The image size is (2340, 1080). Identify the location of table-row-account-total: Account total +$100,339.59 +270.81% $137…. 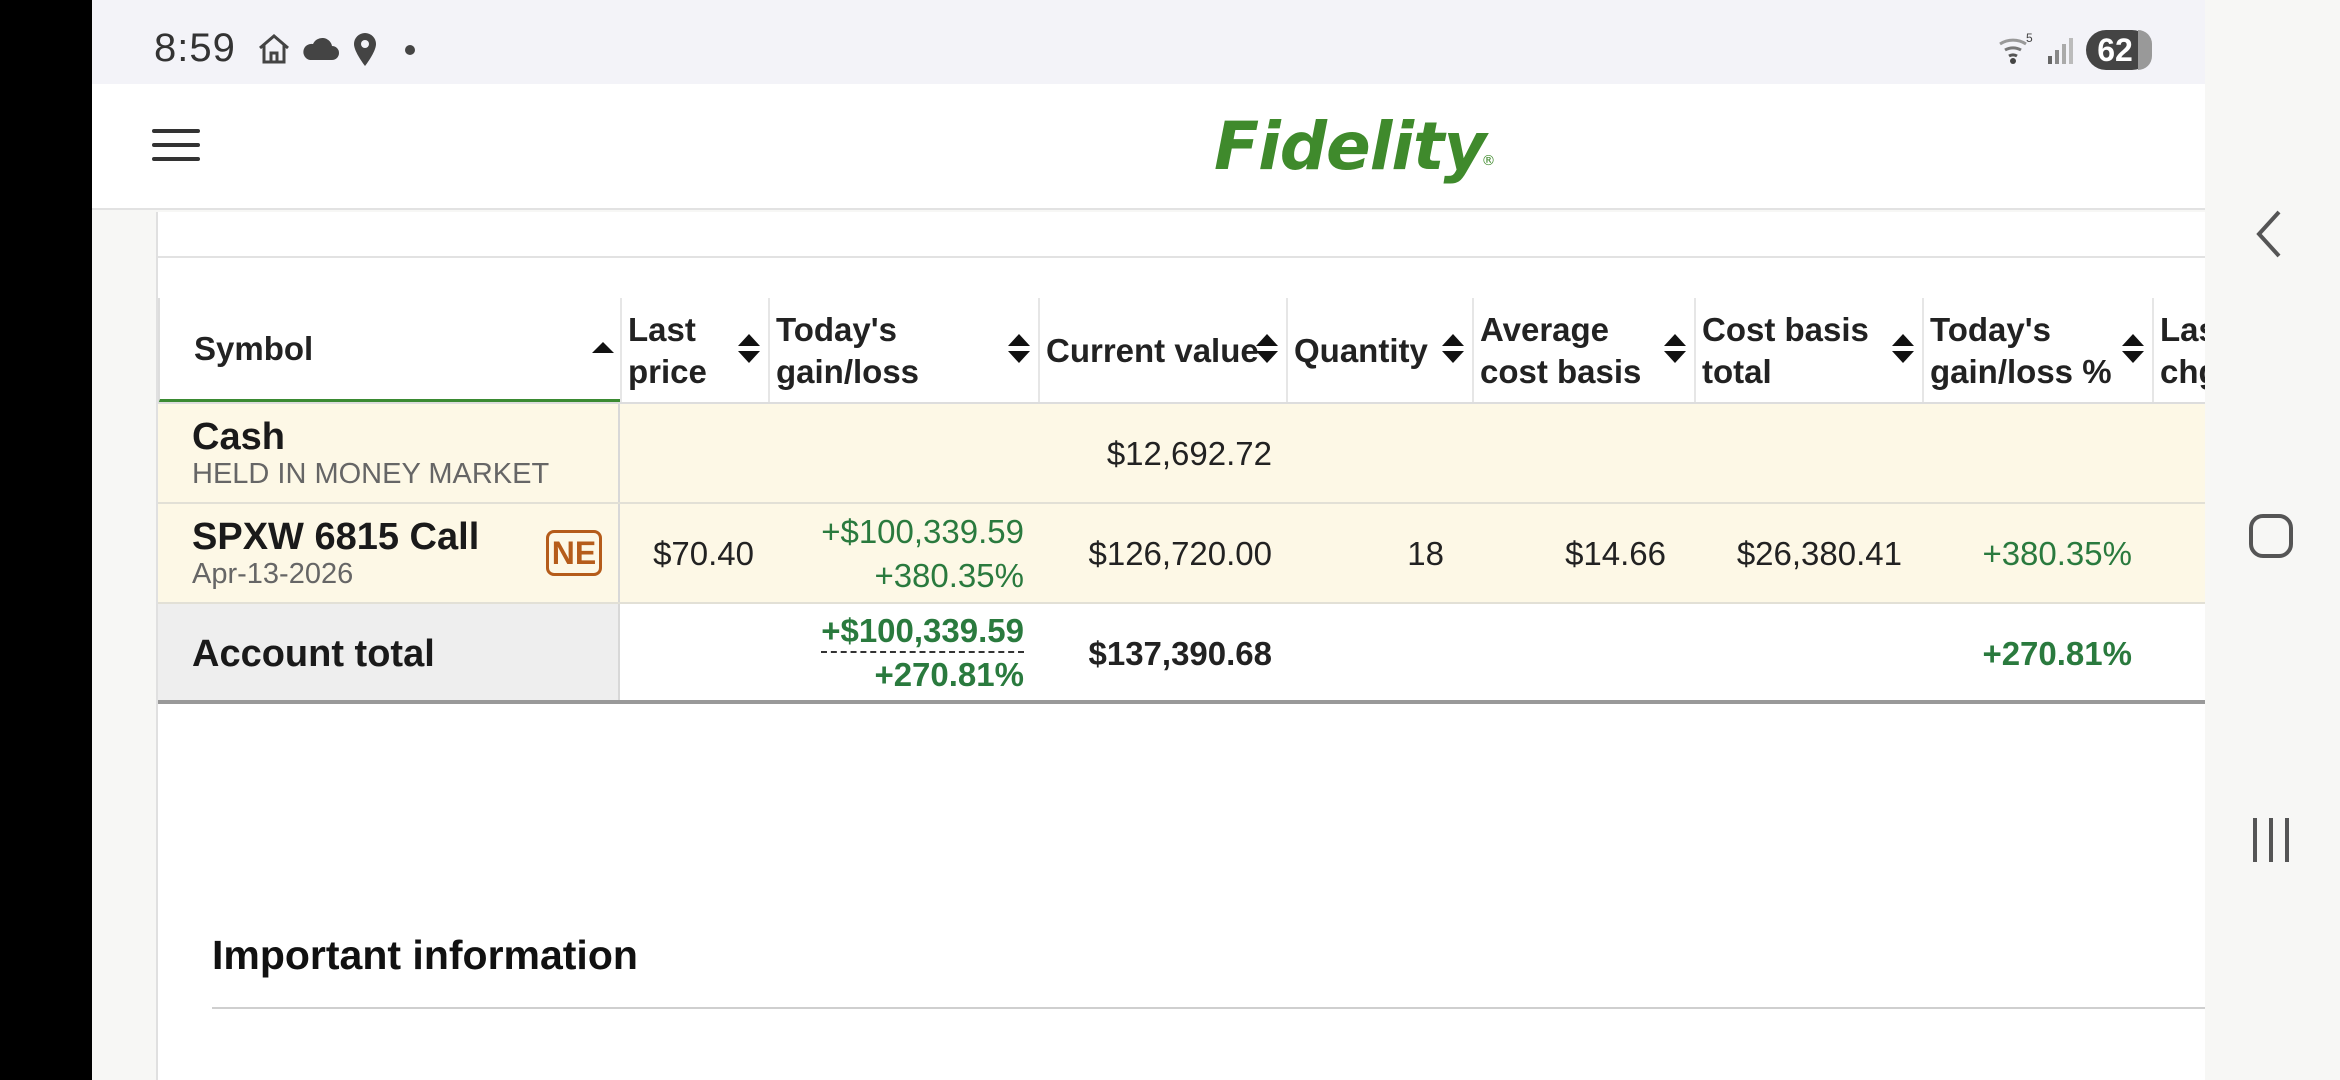
(1181, 654).